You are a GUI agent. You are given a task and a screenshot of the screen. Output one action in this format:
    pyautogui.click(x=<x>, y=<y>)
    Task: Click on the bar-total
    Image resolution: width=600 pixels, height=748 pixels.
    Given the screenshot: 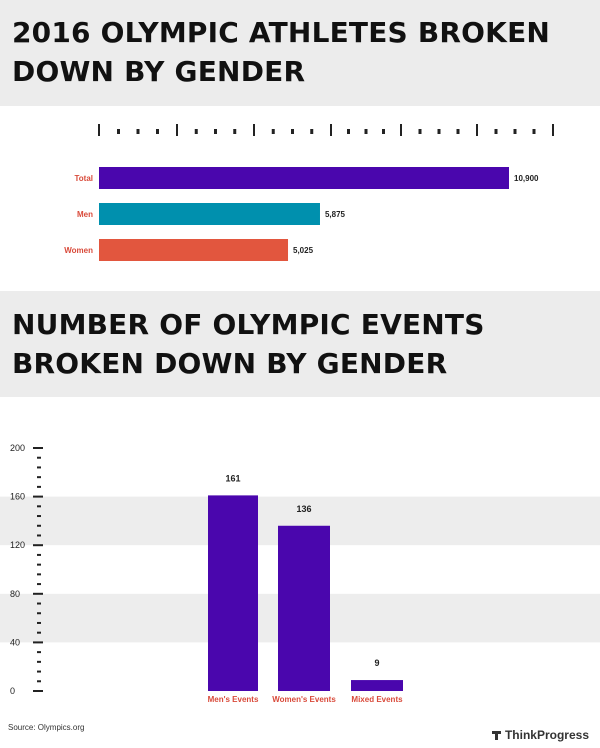 What is the action you would take?
    pyautogui.click(x=304, y=178)
    